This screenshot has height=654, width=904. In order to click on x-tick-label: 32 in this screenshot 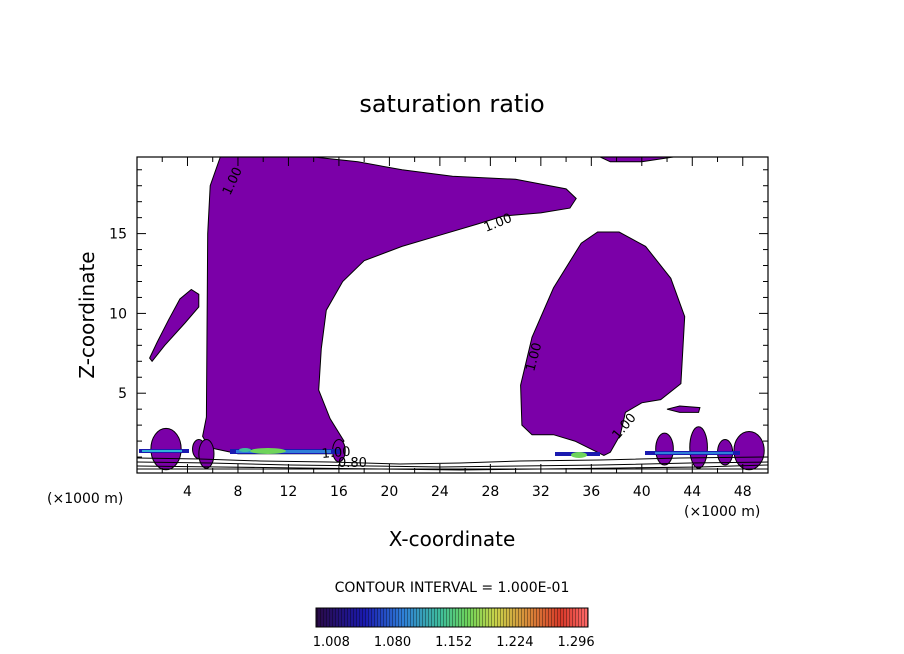, I will do `click(541, 492)`.